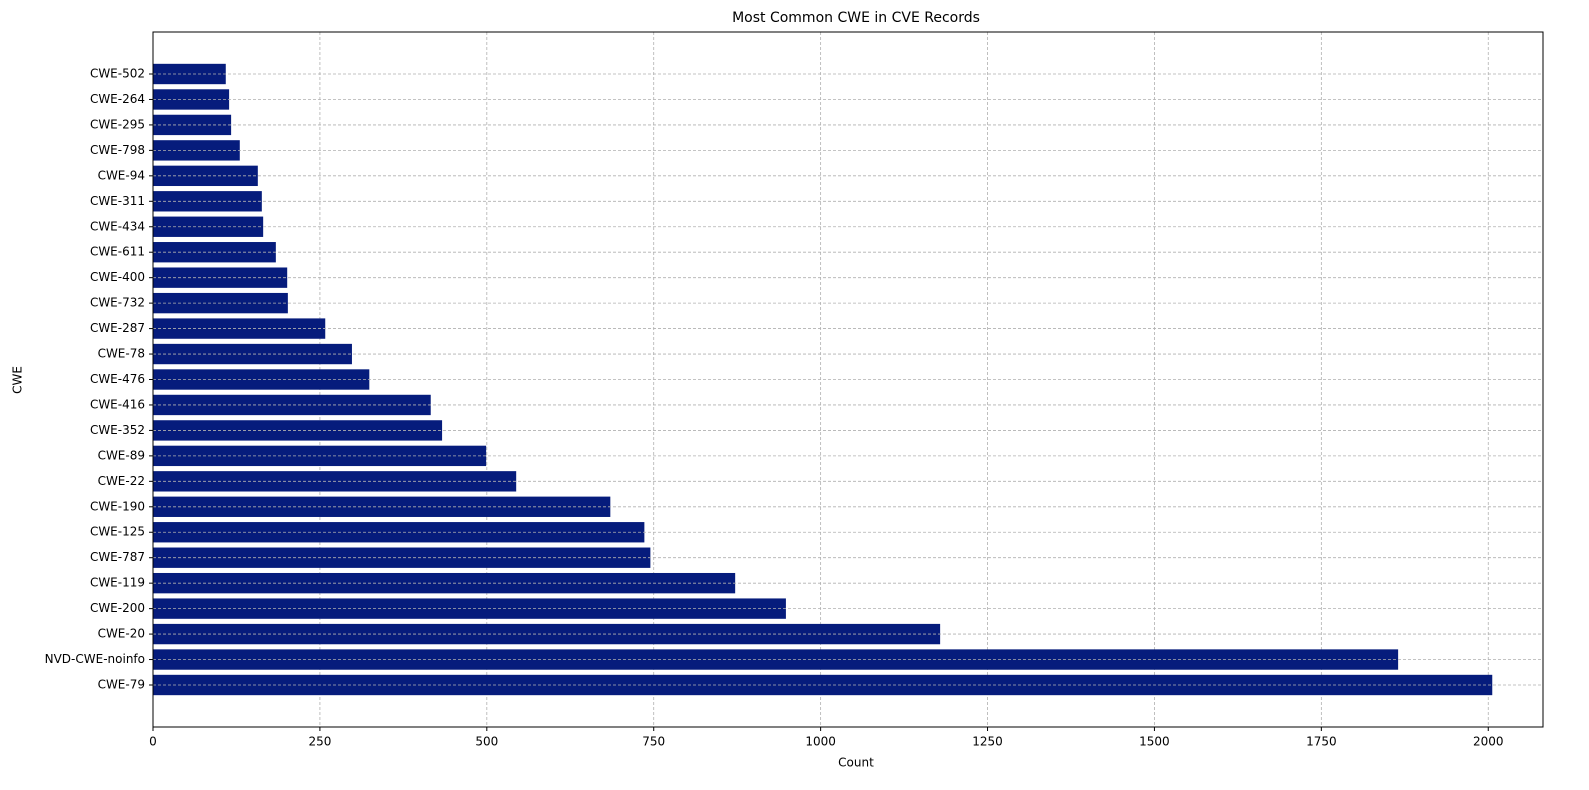  Describe the element at coordinates (856, 18) in the screenshot. I see `chart-title: Most Common CWE in CVE Records` at that location.